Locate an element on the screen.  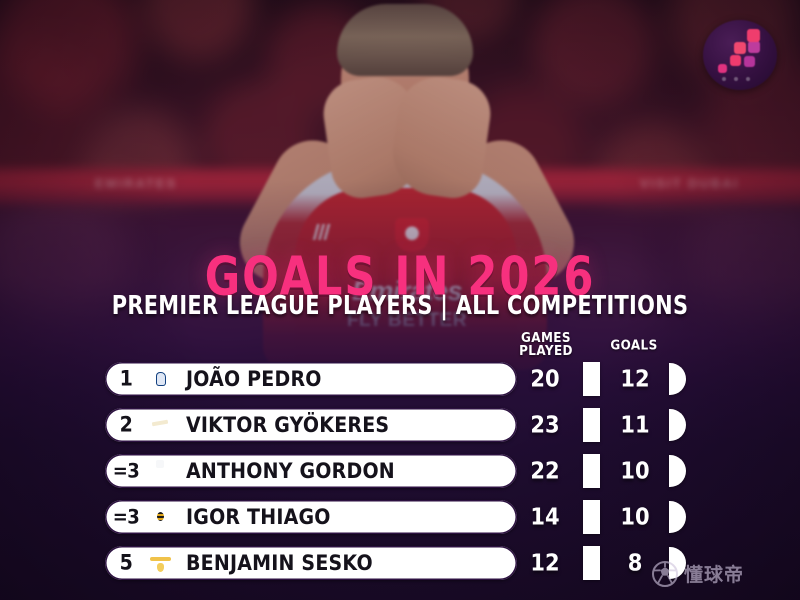
table-row: =3 IGOR THIAGO 14 10 is located at coordinates (400, 517).